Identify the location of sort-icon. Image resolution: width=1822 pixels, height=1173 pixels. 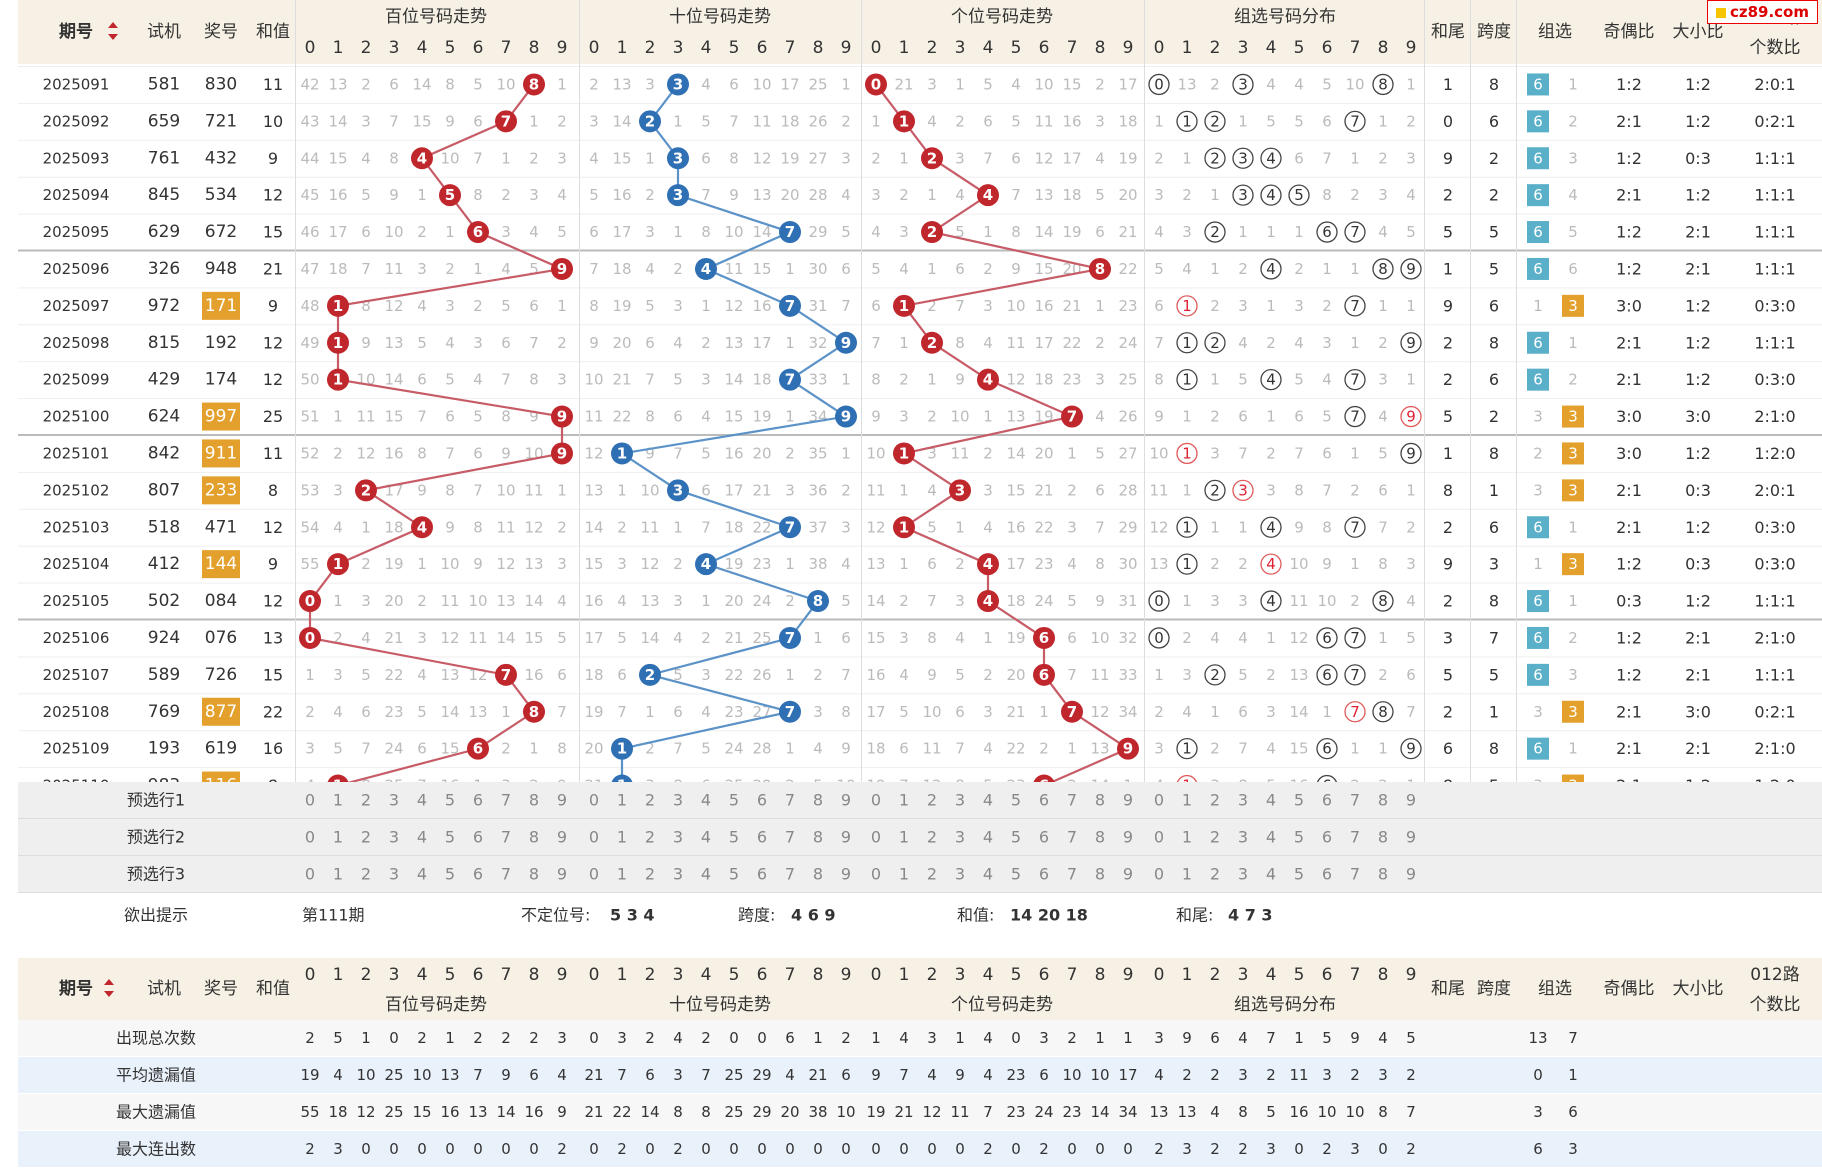
(109, 988).